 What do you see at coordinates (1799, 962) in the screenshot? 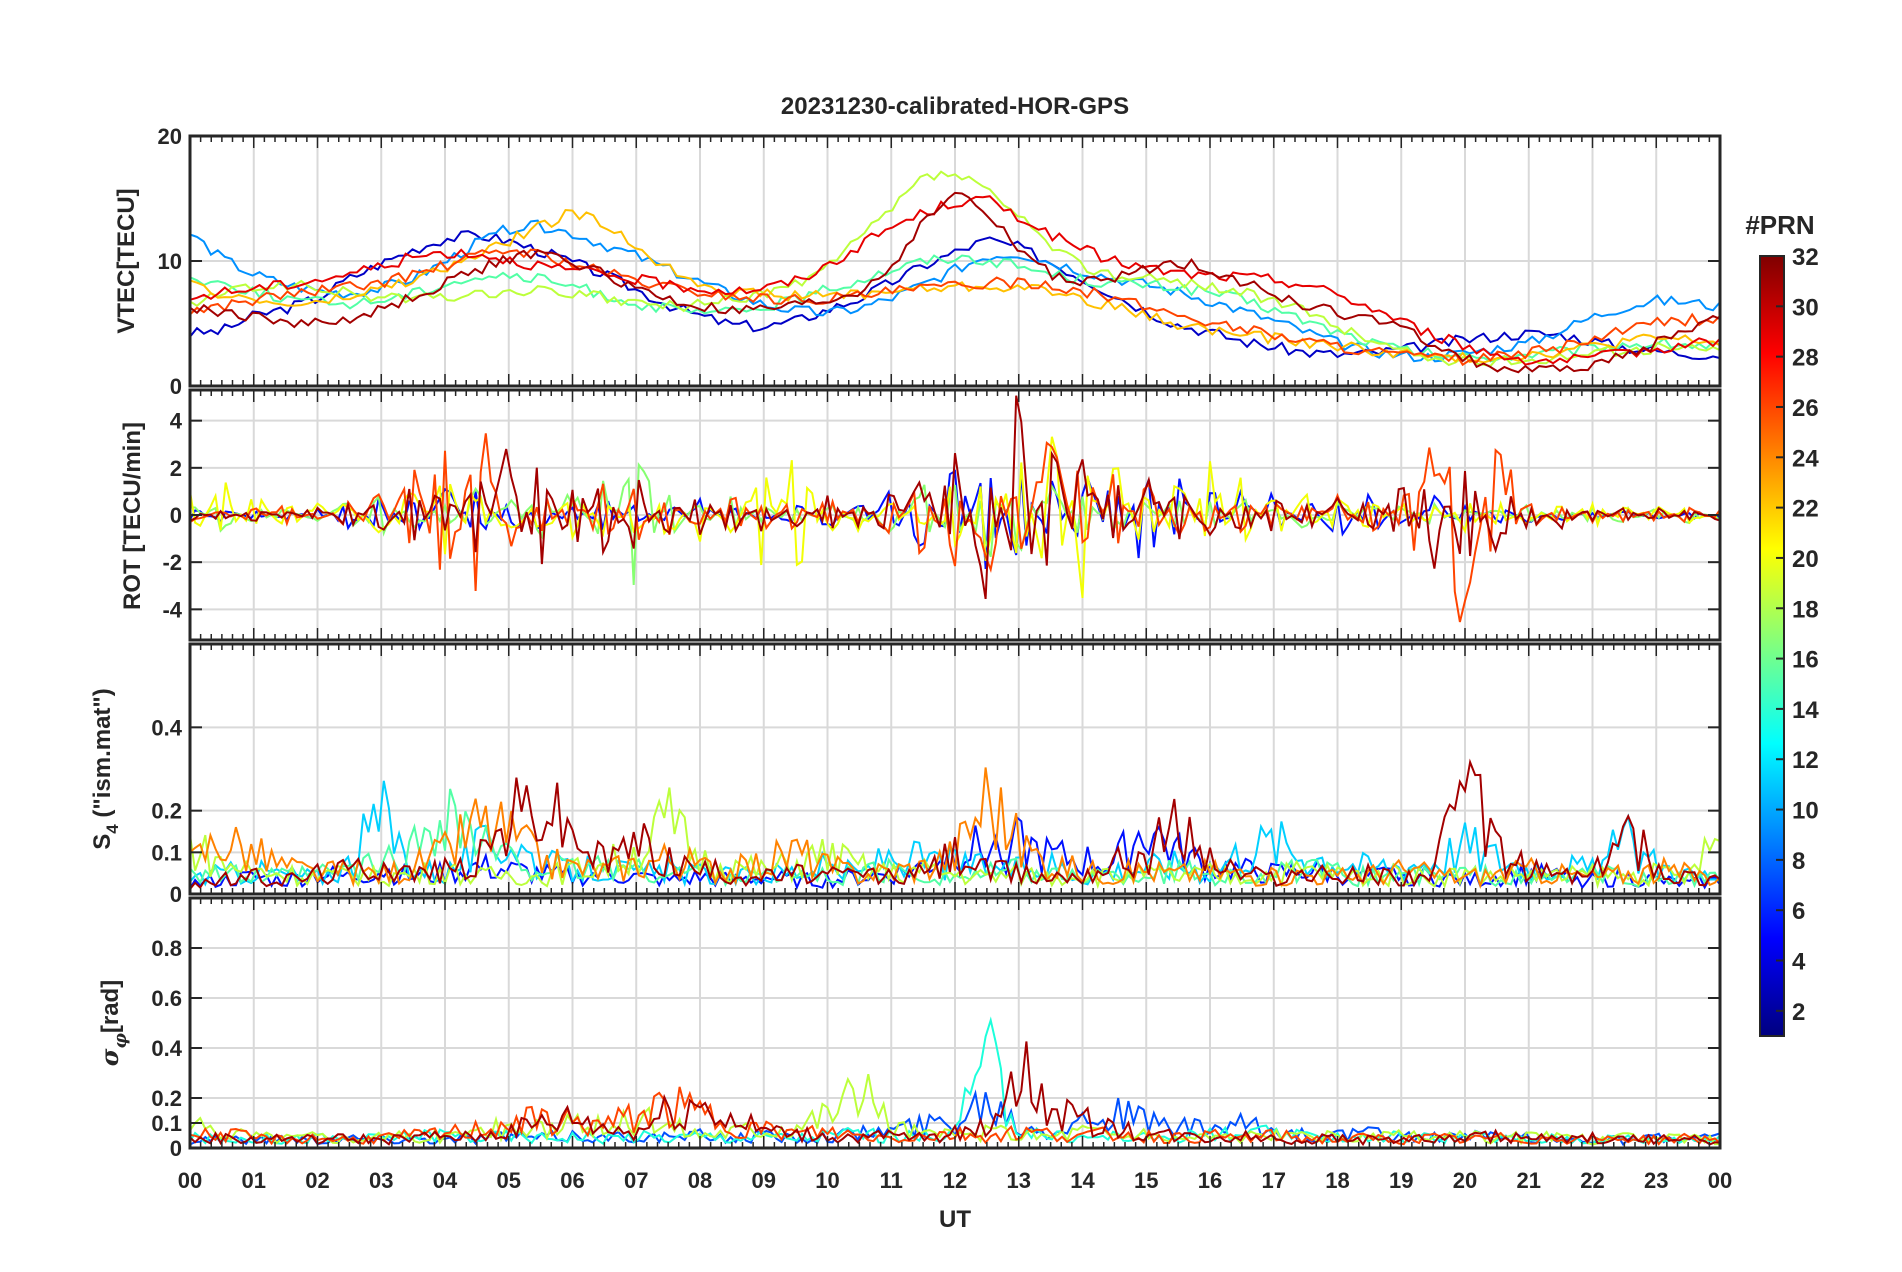
I see `colorbar-tick-label: 4` at bounding box center [1799, 962].